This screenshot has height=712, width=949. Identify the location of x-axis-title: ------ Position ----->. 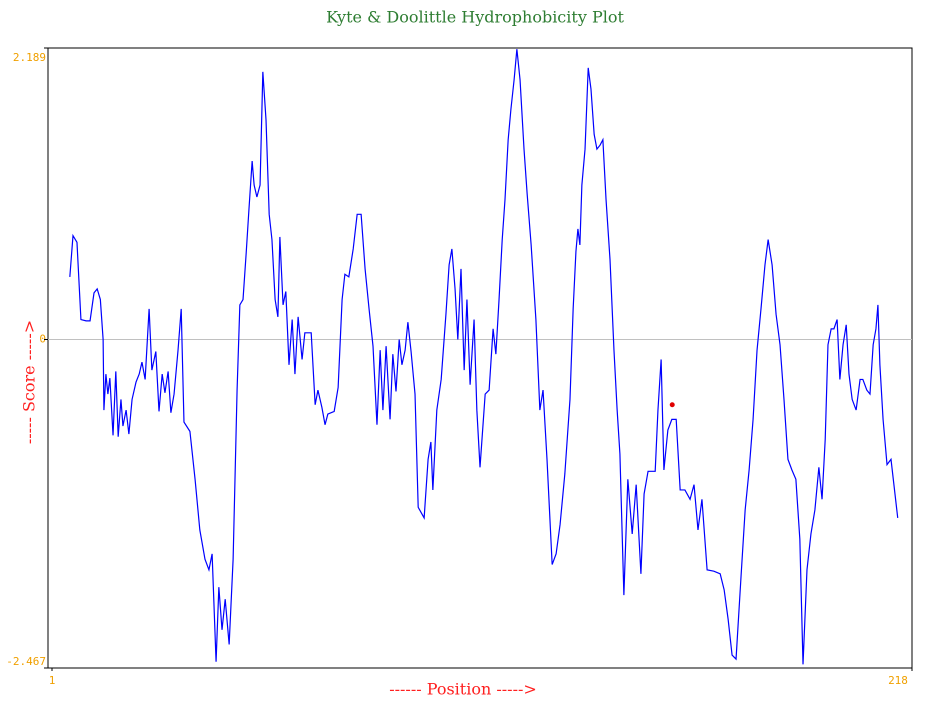
(463, 689).